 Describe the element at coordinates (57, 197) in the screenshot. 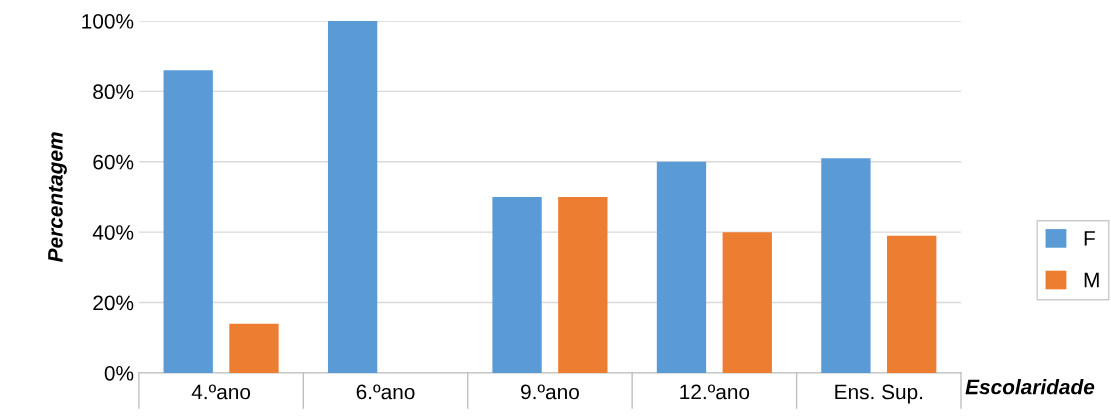

I see `y-axis-title: Percentagem` at that location.